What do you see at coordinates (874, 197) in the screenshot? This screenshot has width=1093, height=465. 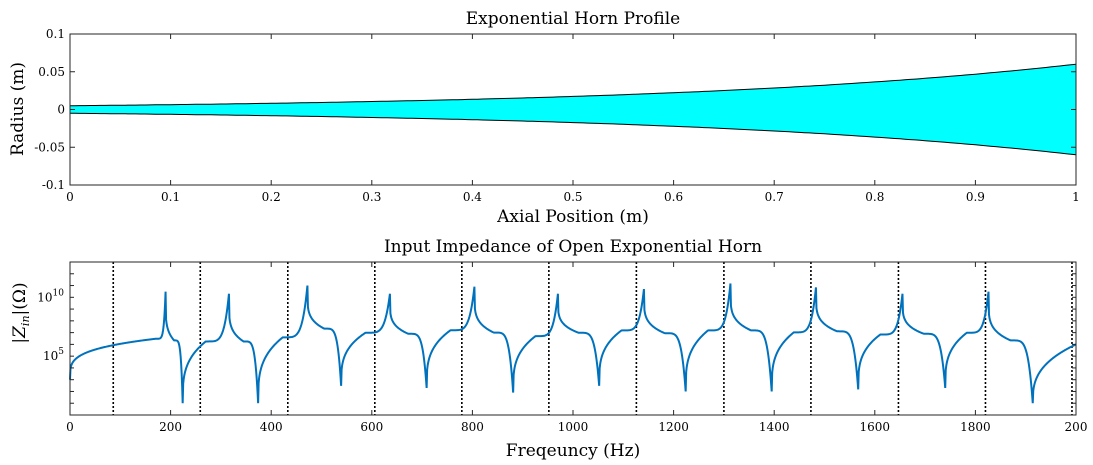 I see `x-tick-label: 0.8` at bounding box center [874, 197].